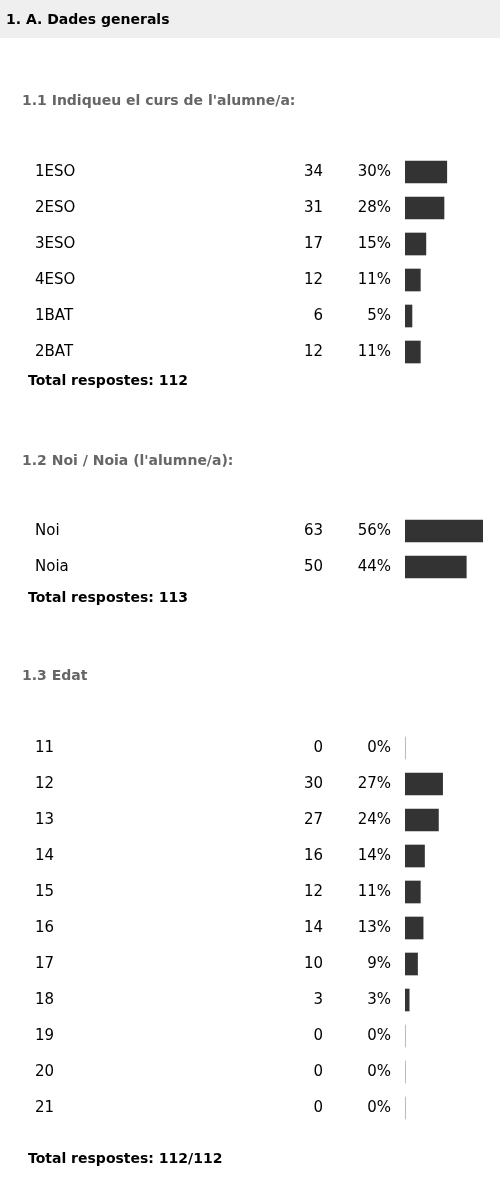 The height and width of the screenshot is (1180, 500). I want to click on y-tick-label: 20, so click(45, 1070).